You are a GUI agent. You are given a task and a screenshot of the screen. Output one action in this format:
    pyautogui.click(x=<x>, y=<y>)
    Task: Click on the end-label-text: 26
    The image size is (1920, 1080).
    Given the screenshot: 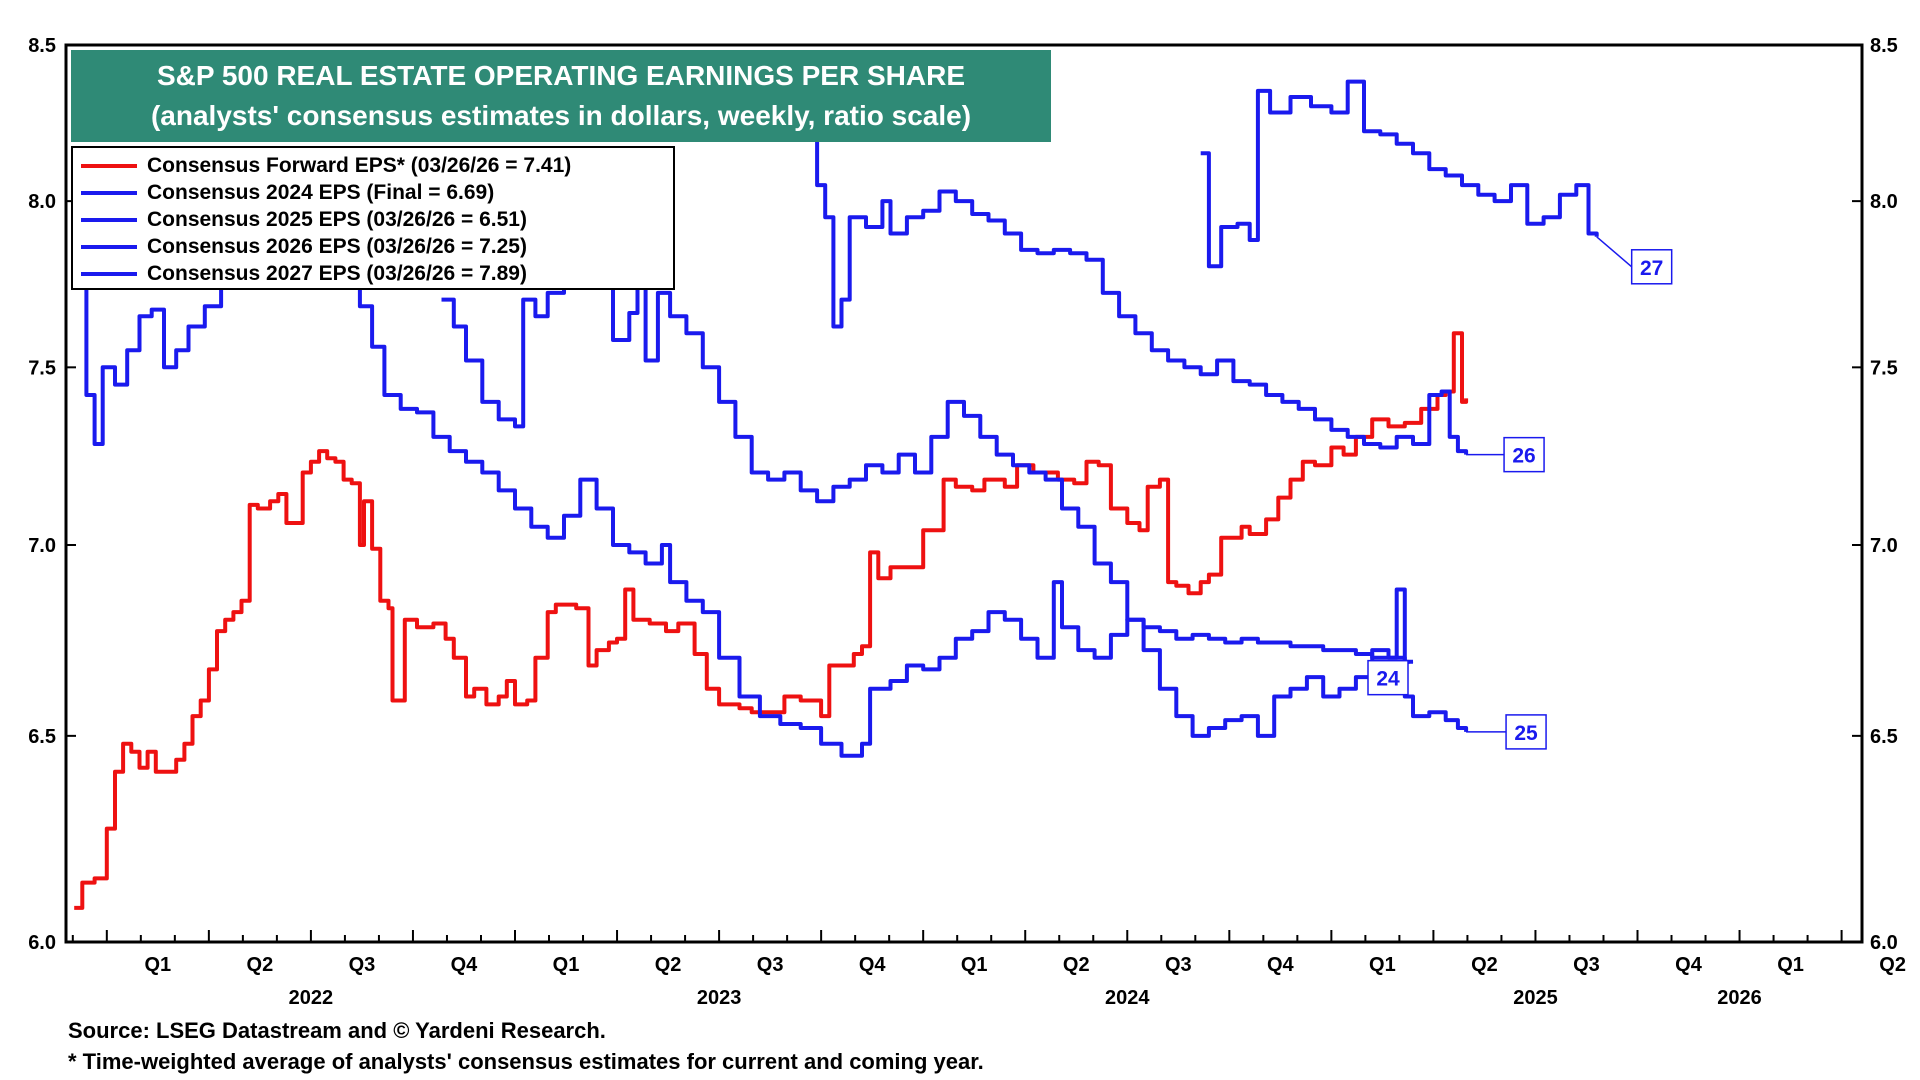 What is the action you would take?
    pyautogui.click(x=1523, y=456)
    